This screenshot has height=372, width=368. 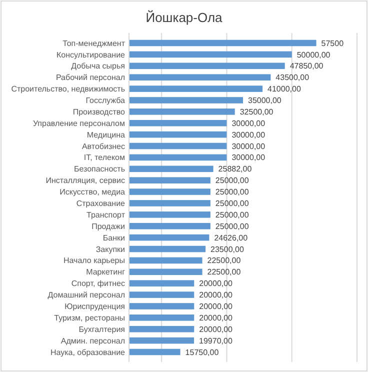 What do you see at coordinates (231, 237) in the screenshot?
I see `data-label: 24626,00` at bounding box center [231, 237].